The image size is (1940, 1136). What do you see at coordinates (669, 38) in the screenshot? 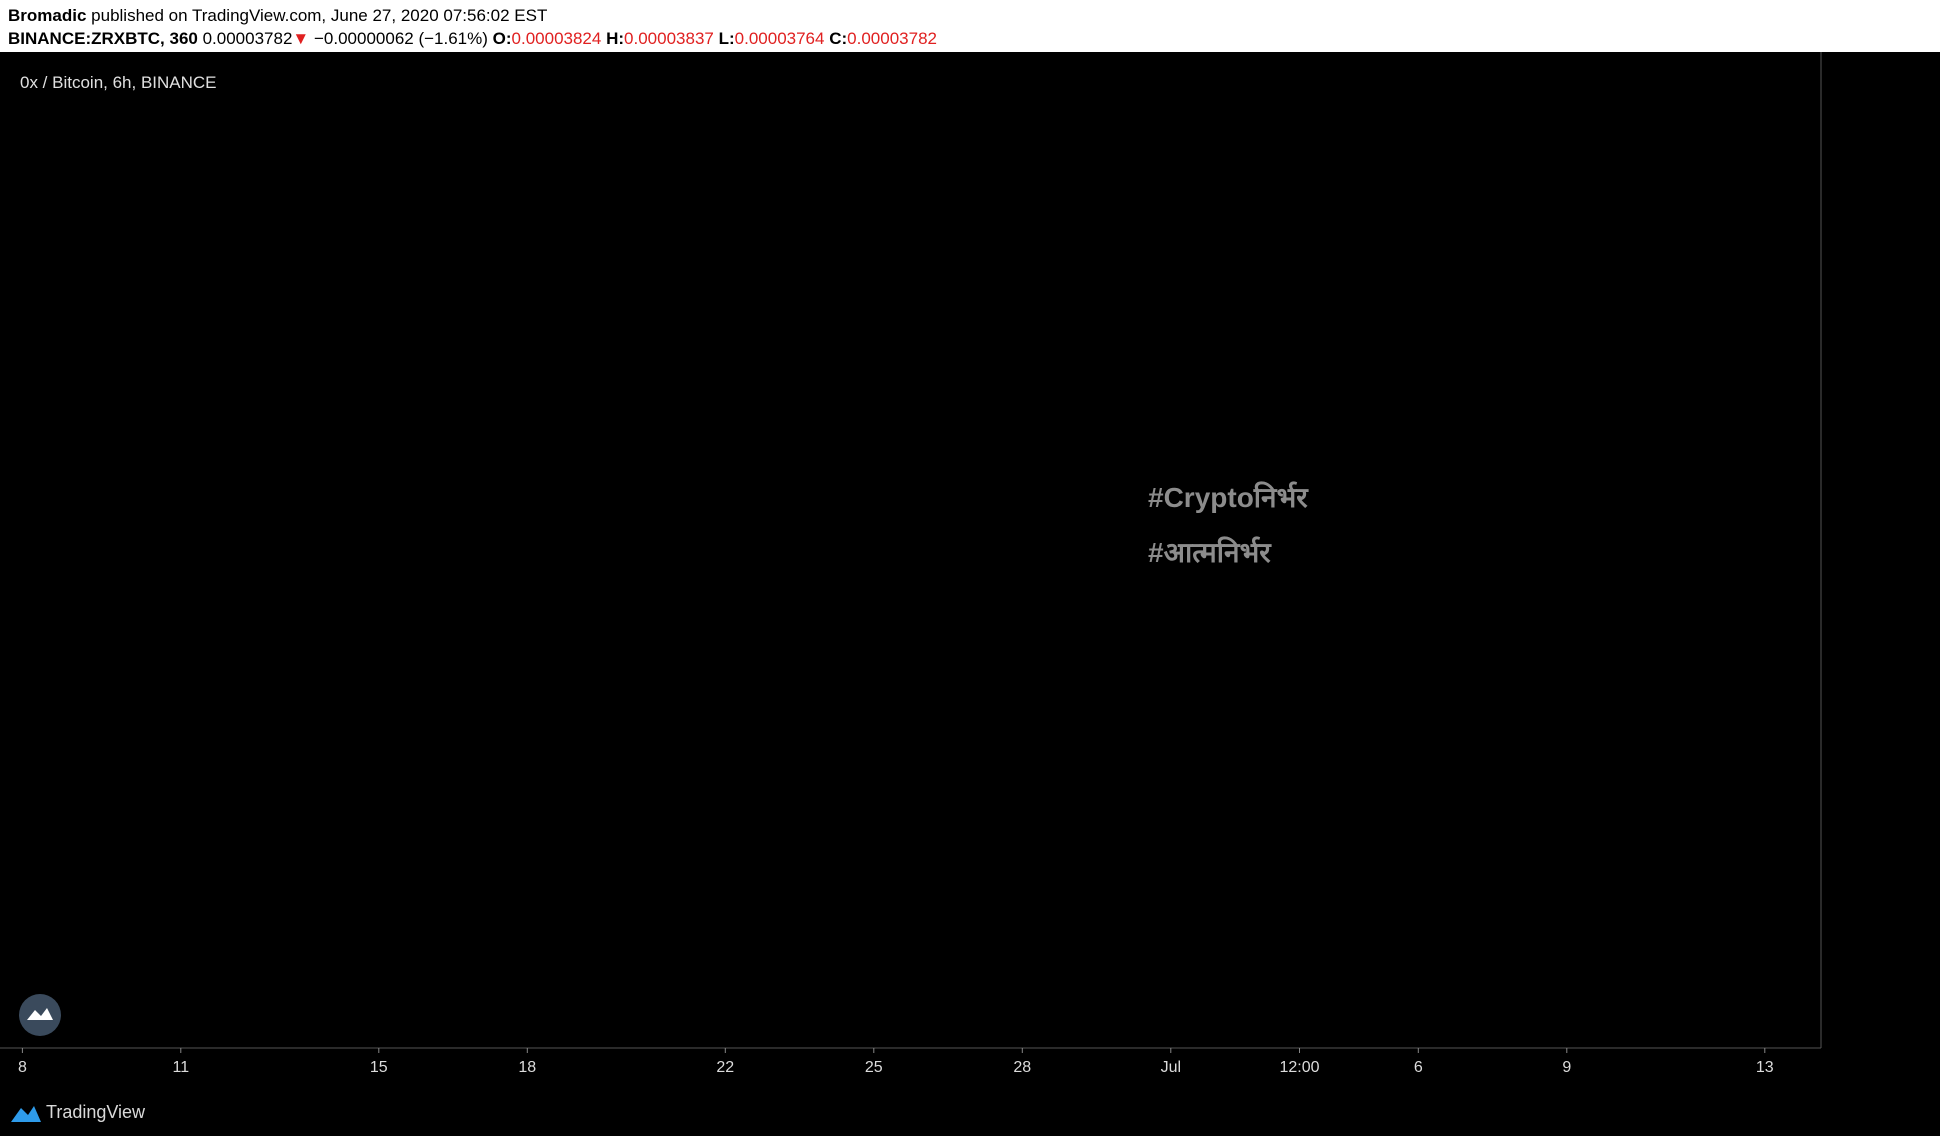
I see `high-value: 0.00003837` at bounding box center [669, 38].